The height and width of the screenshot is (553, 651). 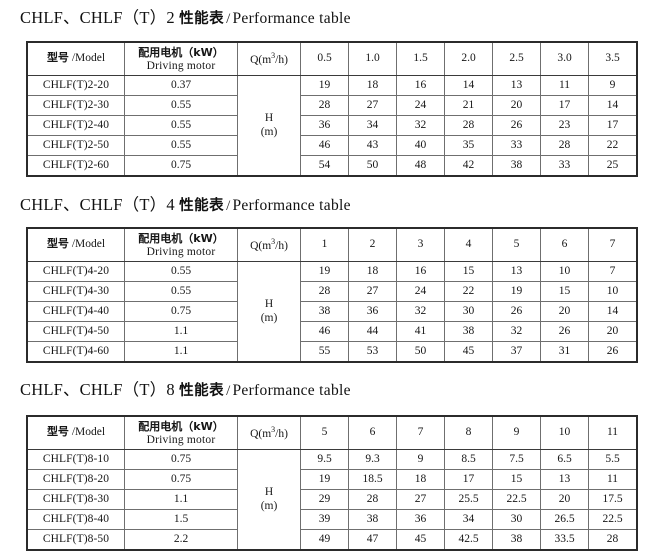 I want to click on cell-model: CHLF(T)8-50, so click(x=75, y=540).